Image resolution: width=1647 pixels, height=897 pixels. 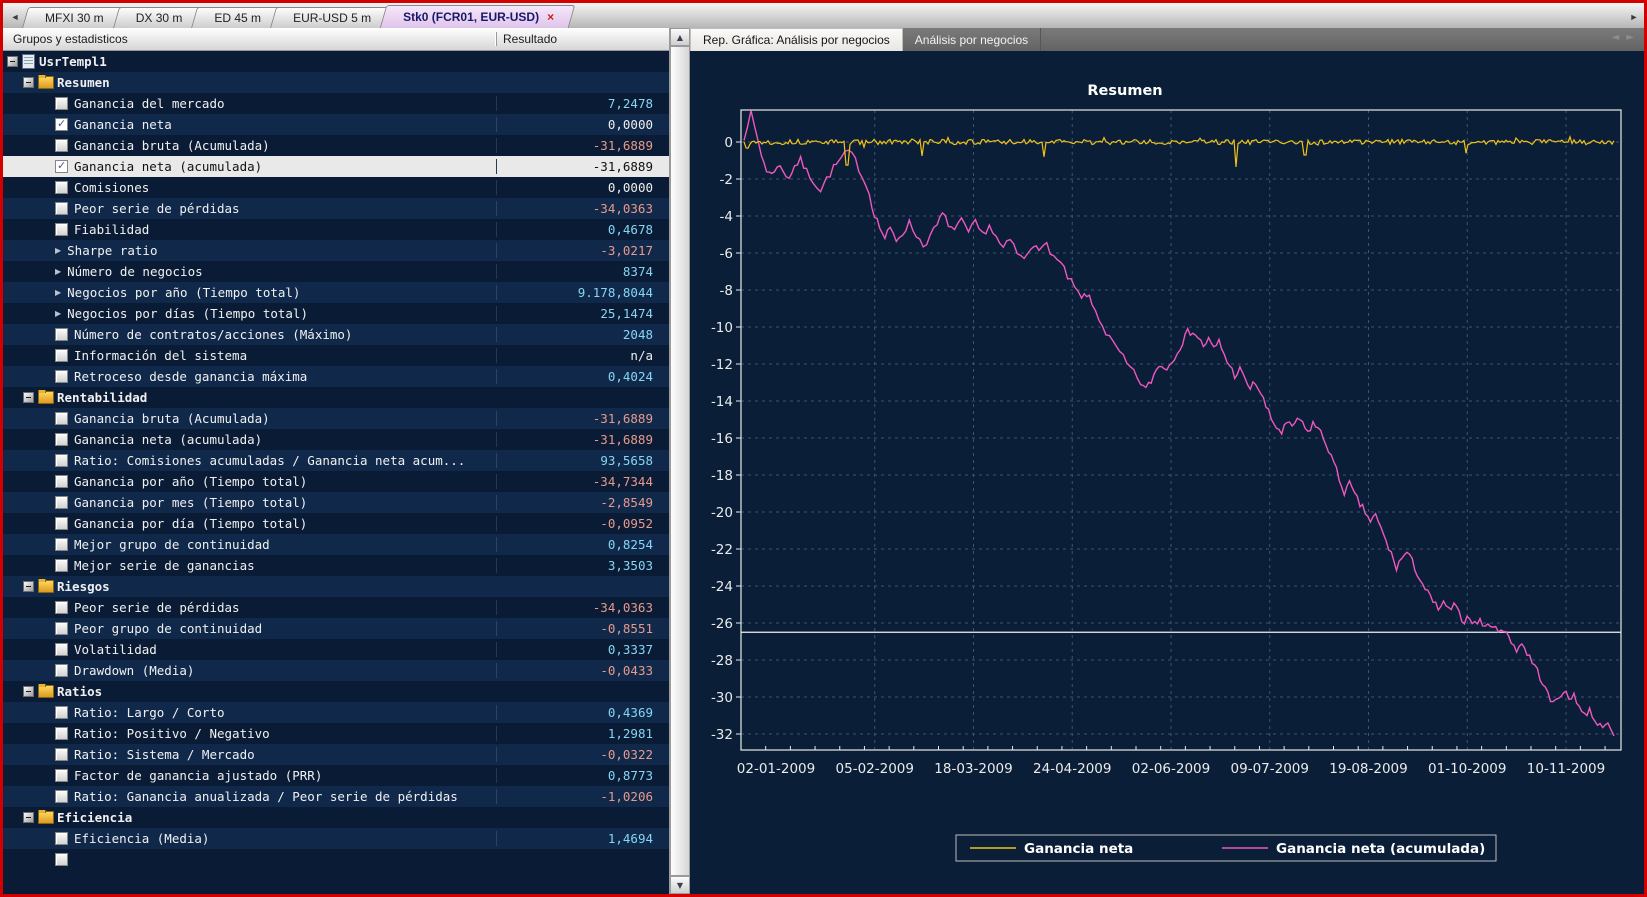 I want to click on tree-row-ganancia-por-mes-tiempo-total: Ganancia por mes (Tiempo total) -2,8549, so click(x=336, y=502).